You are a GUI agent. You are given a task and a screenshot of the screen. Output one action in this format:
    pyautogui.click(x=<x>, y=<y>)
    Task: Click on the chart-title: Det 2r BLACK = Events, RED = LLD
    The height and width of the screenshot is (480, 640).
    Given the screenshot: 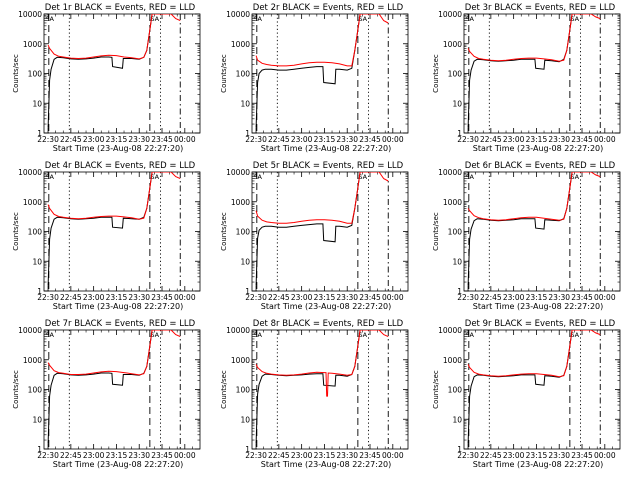 What is the action you would take?
    pyautogui.click(x=328, y=8)
    